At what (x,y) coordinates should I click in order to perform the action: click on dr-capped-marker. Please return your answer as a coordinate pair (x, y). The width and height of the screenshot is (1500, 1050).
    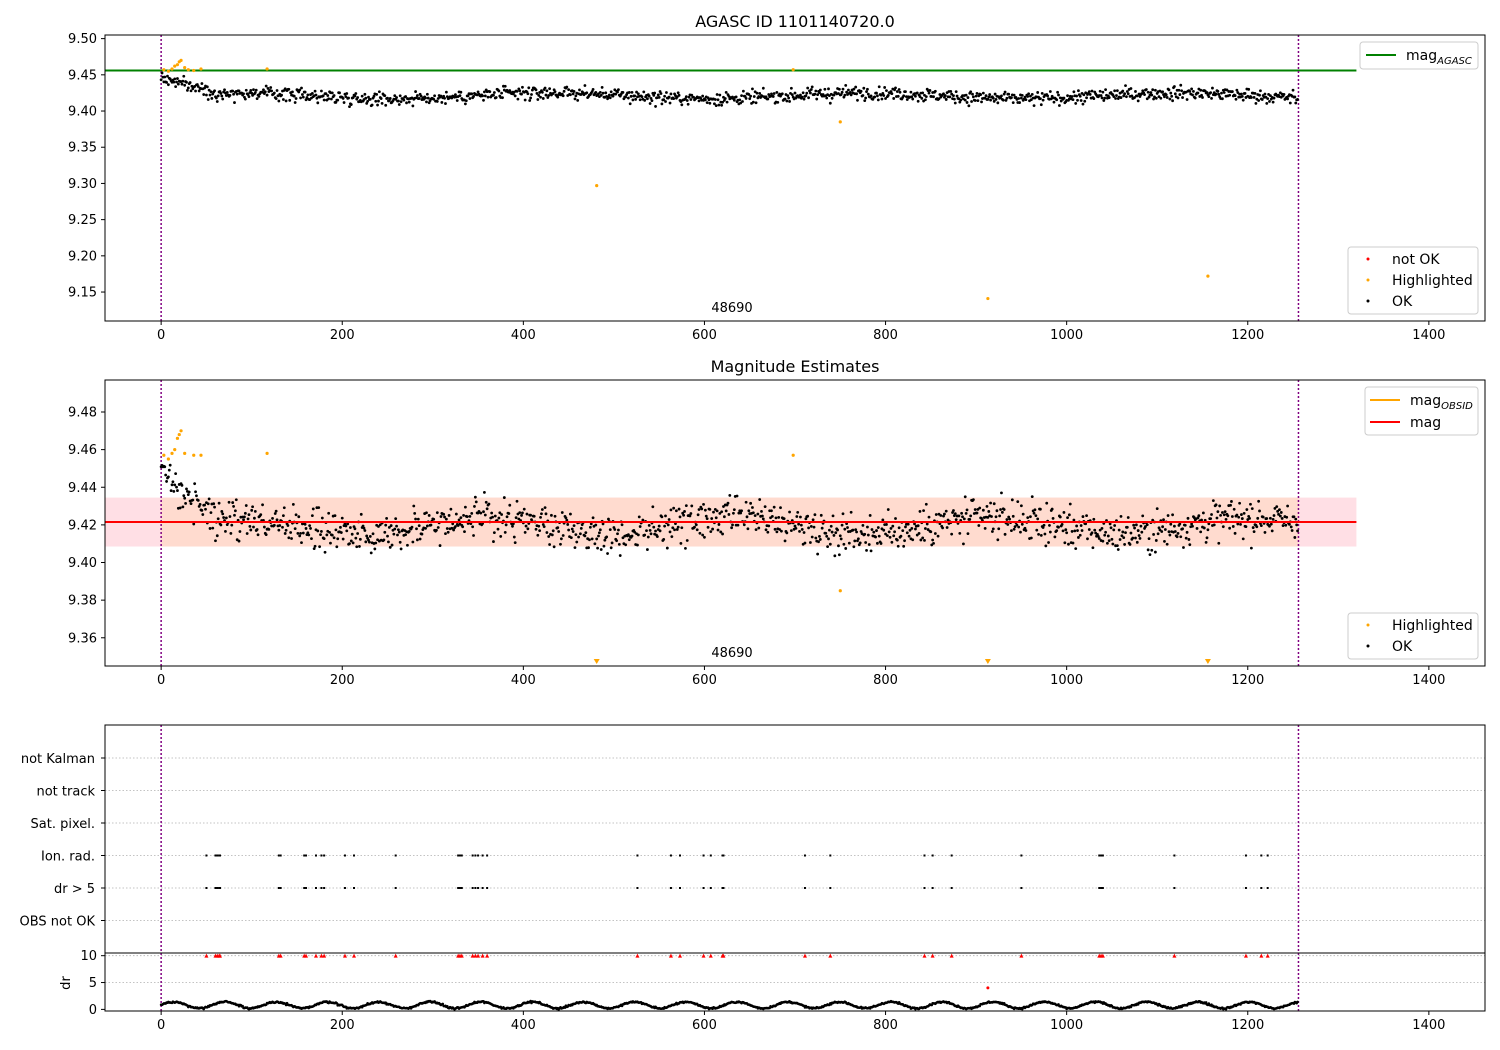
    Looking at the image, I should click on (472, 955).